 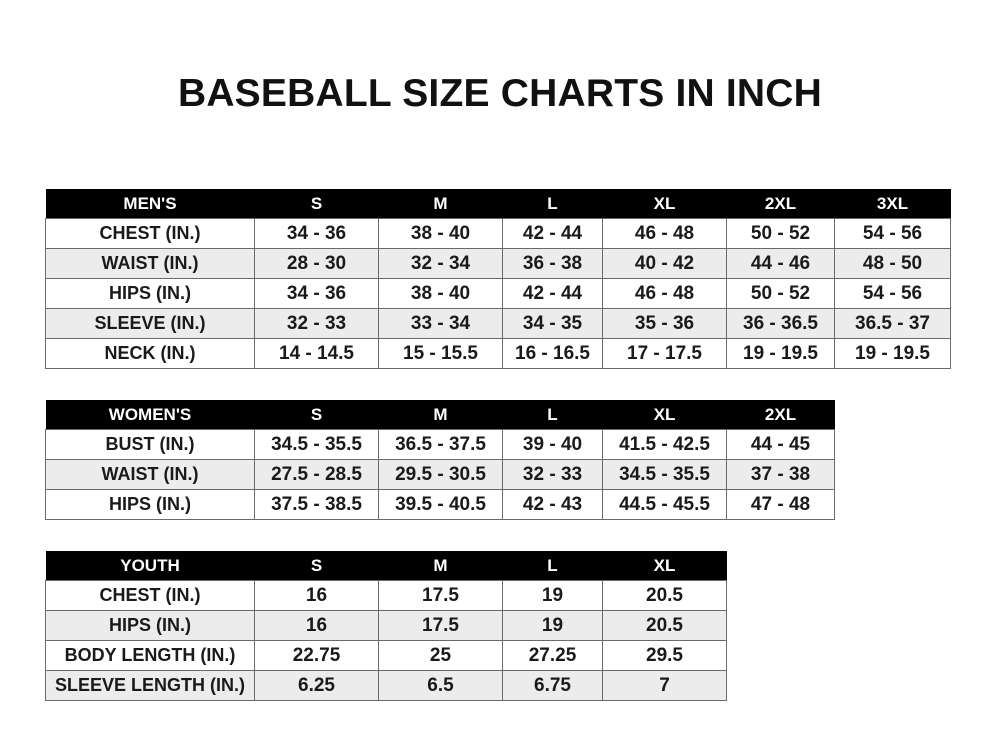 I want to click on size-value: 36 - 38, so click(x=552, y=263).